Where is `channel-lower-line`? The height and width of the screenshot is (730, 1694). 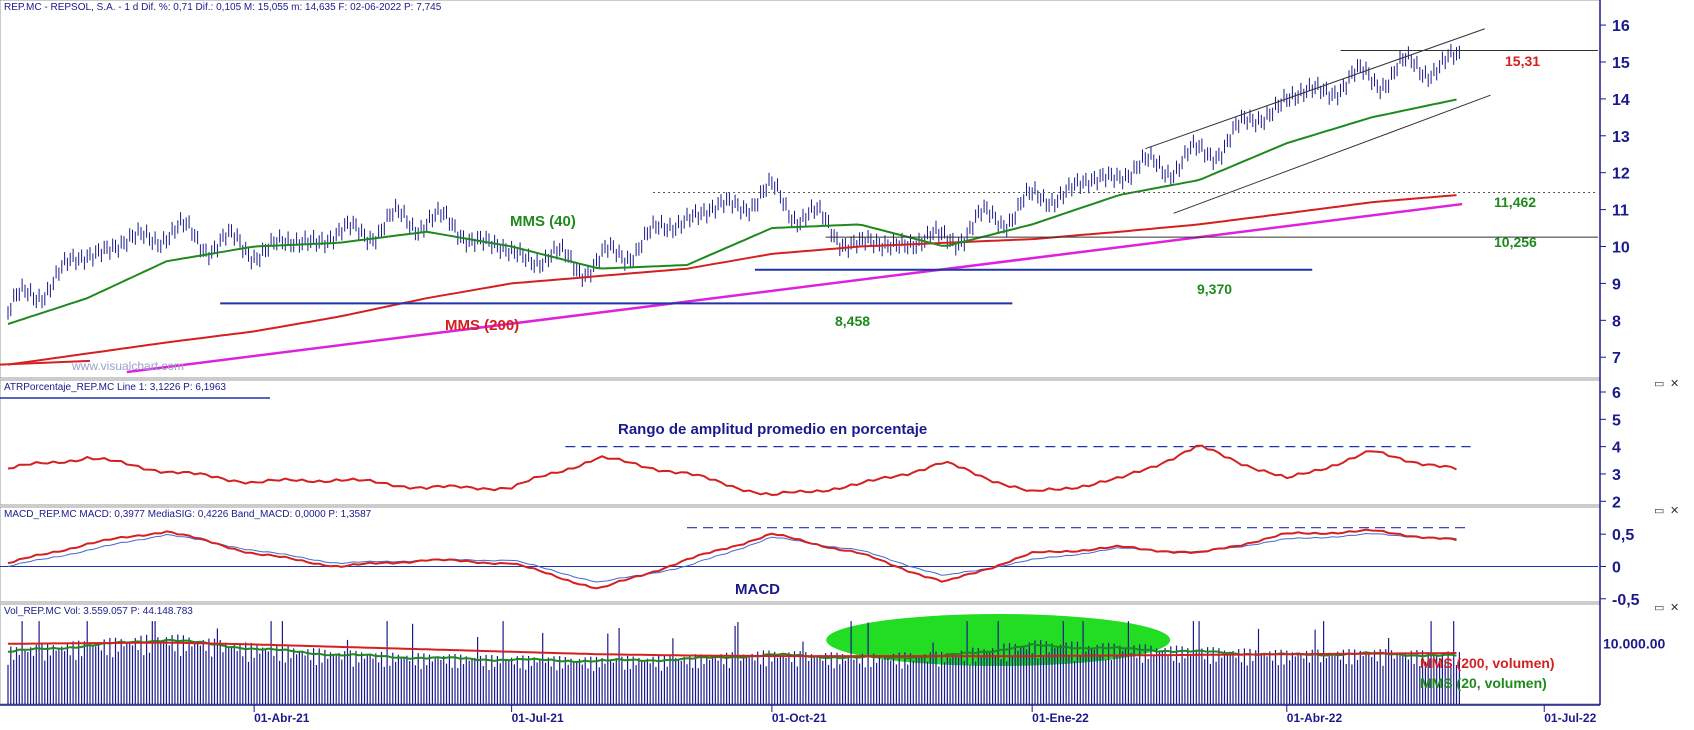
channel-lower-line is located at coordinates (1332, 154).